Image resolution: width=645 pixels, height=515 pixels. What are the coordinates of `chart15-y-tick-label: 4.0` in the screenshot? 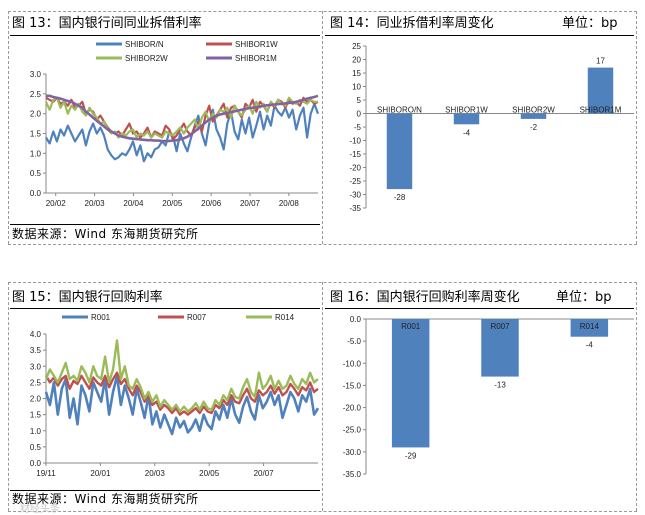 It's located at (36, 334).